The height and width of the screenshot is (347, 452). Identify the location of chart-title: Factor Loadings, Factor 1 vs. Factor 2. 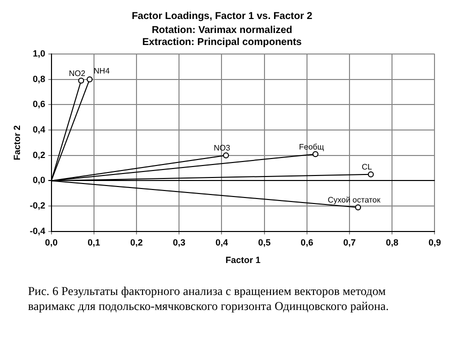
(222, 16).